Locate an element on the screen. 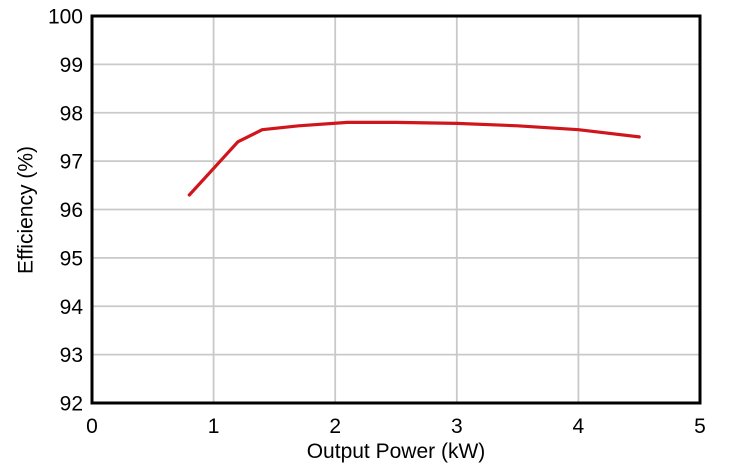 This screenshot has width=751, height=472. x-tick-label: 2 is located at coordinates (335, 426).